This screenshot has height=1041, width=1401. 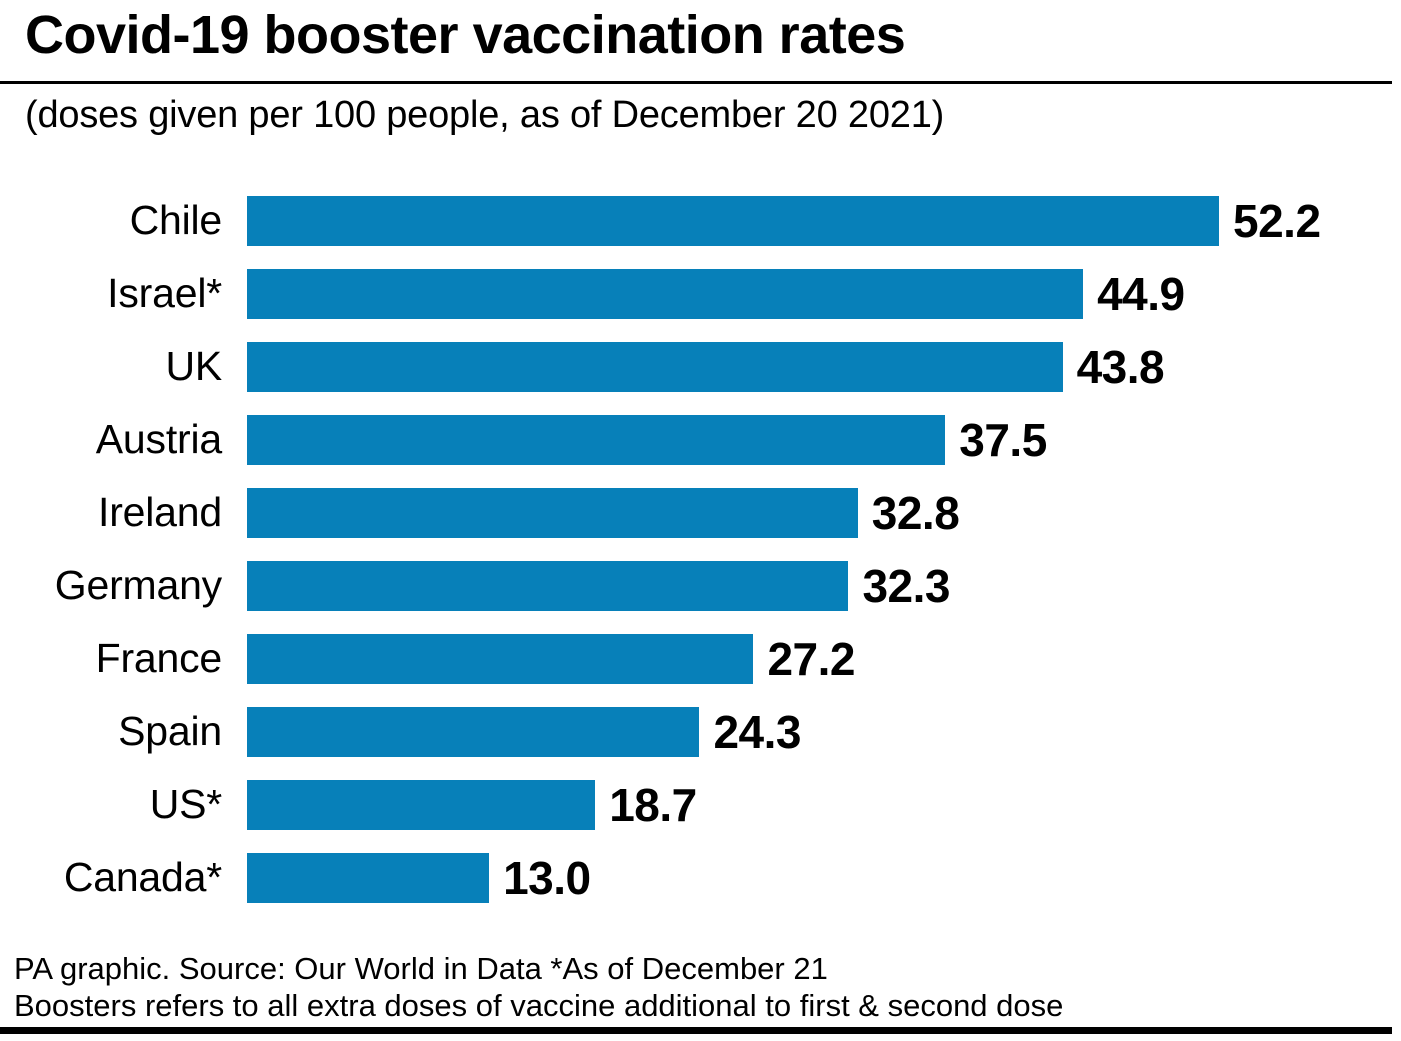 I want to click on bar-track: 24.3, so click(x=824, y=732).